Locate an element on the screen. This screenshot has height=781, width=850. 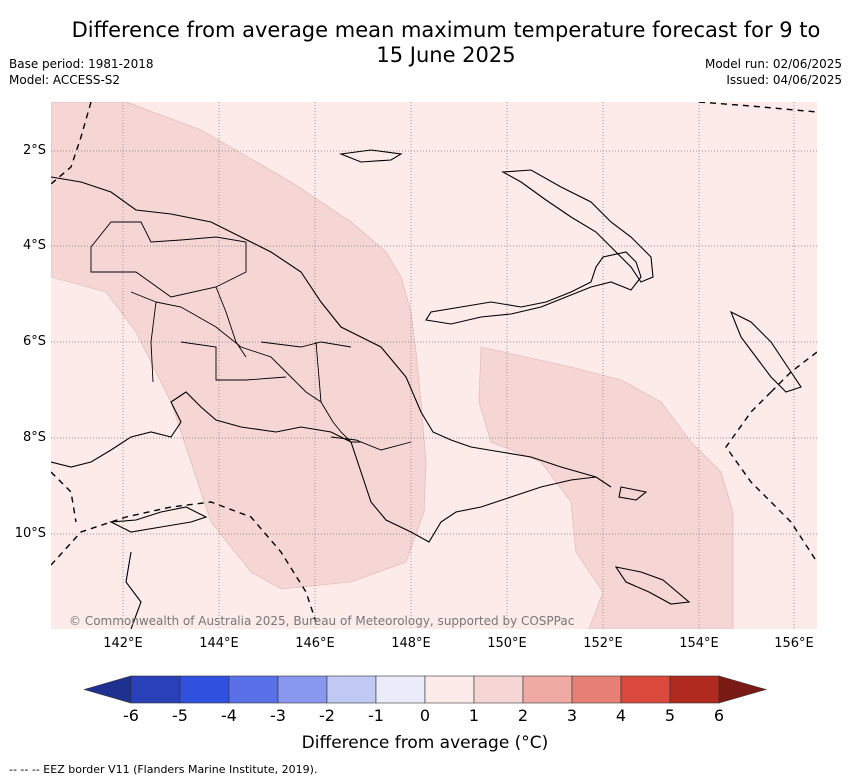
colorbar-tick-label: 4 is located at coordinates (621, 715).